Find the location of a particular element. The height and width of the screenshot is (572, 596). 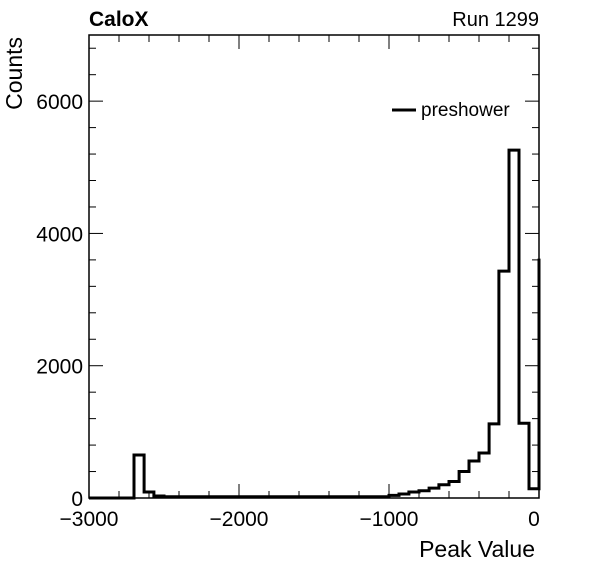

x-tick-label: −3000 is located at coordinates (89, 519).